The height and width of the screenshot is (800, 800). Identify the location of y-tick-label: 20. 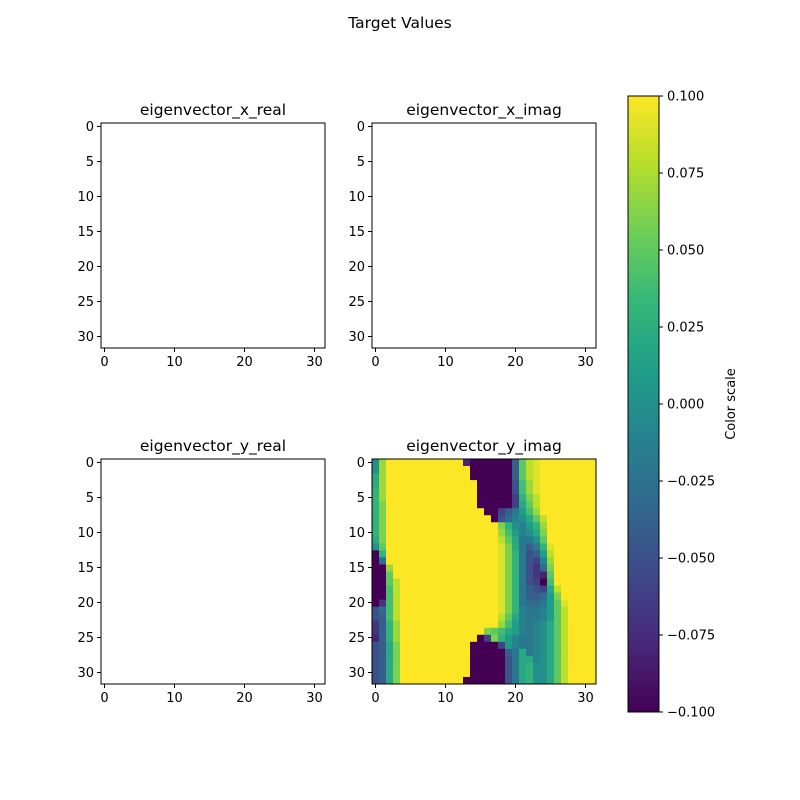
(356, 267).